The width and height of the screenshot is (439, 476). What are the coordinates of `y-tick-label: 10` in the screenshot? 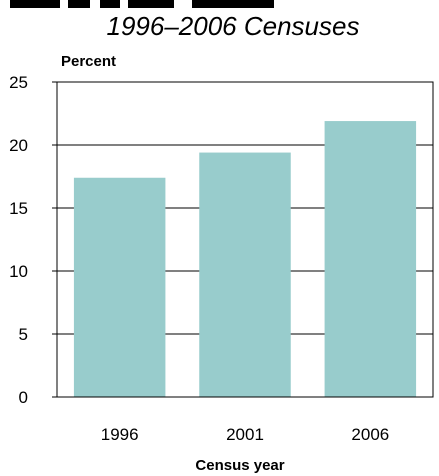 It's located at (18, 271).